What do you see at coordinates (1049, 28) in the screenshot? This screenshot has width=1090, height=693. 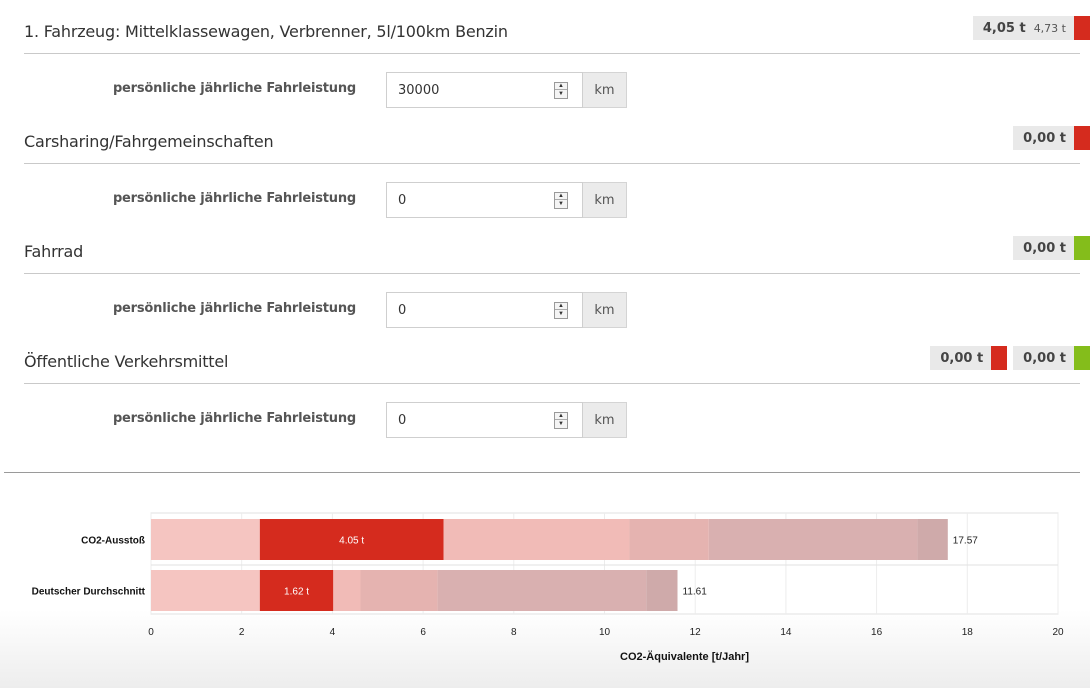 I see `co2-sub-value: 4,73 t` at bounding box center [1049, 28].